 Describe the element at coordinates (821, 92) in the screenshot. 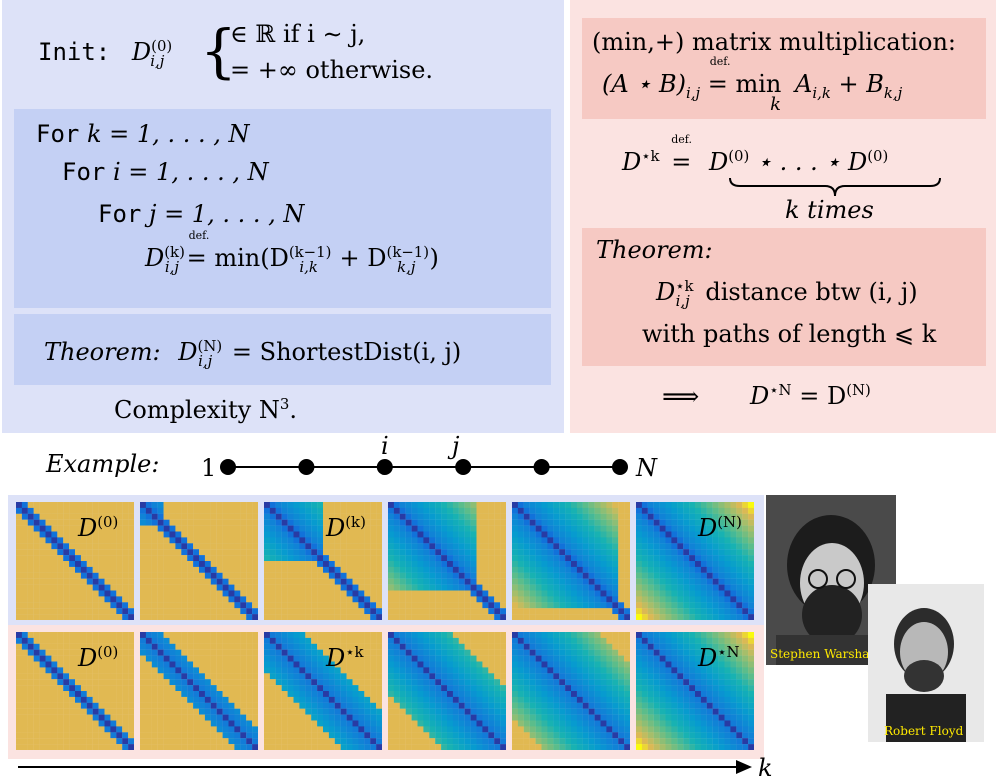

I see `min-plus-a-sub: i,k` at that location.